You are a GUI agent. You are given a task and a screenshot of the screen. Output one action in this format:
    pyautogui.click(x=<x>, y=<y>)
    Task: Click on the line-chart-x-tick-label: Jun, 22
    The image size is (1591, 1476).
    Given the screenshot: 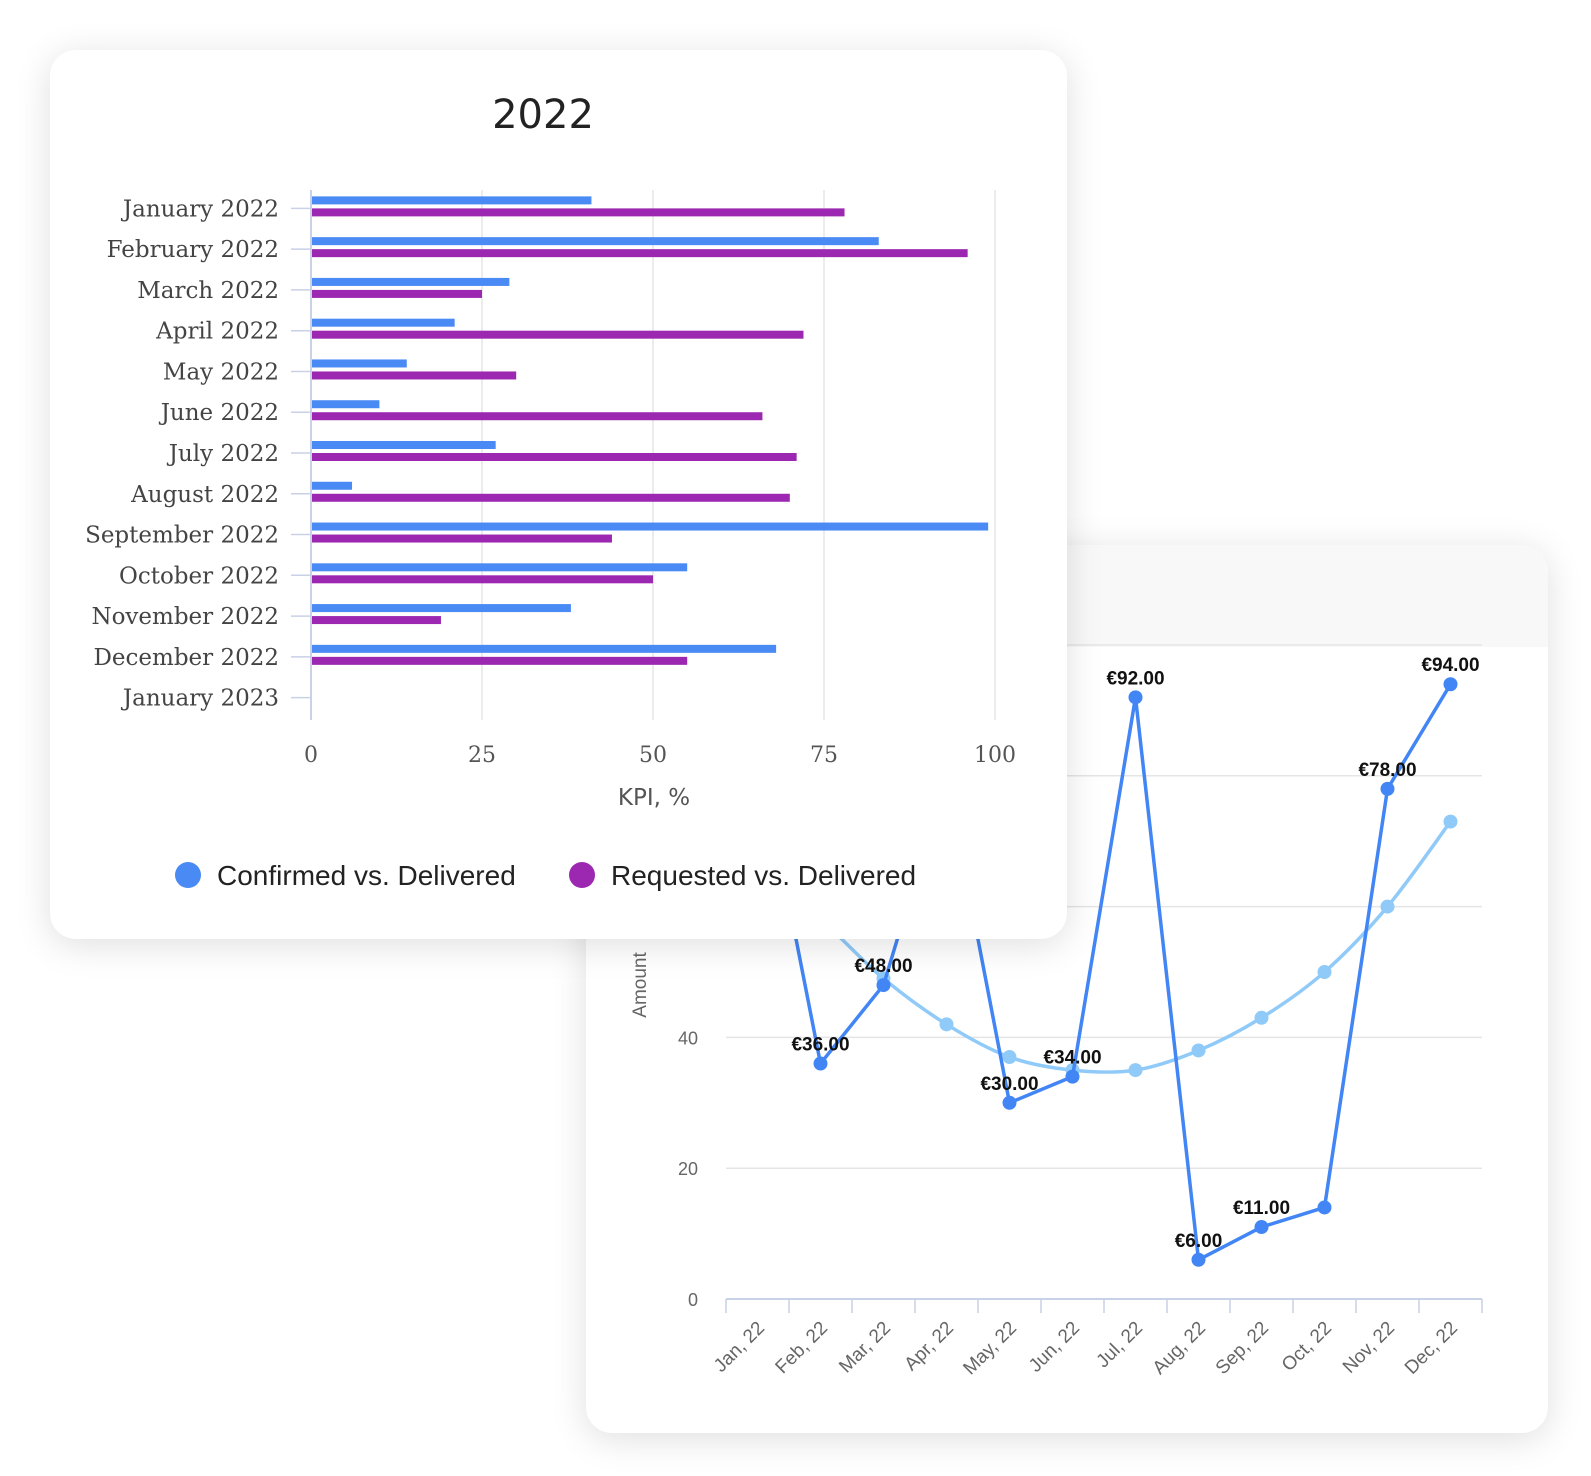 What is the action you would take?
    pyautogui.click(x=1054, y=1347)
    